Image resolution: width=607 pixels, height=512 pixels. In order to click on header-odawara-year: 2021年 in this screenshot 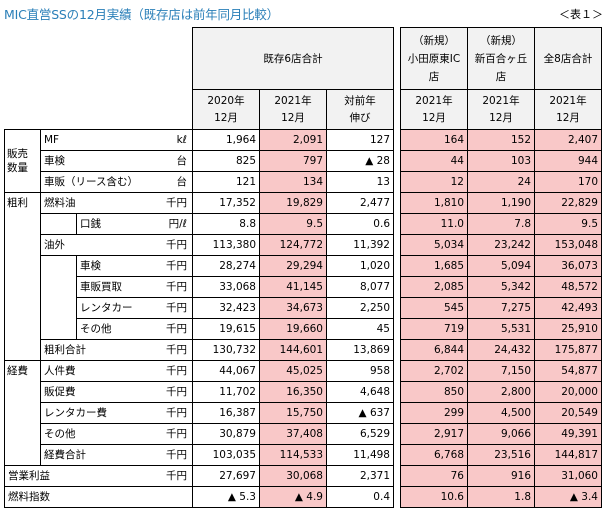, I will do `click(434, 100)`.